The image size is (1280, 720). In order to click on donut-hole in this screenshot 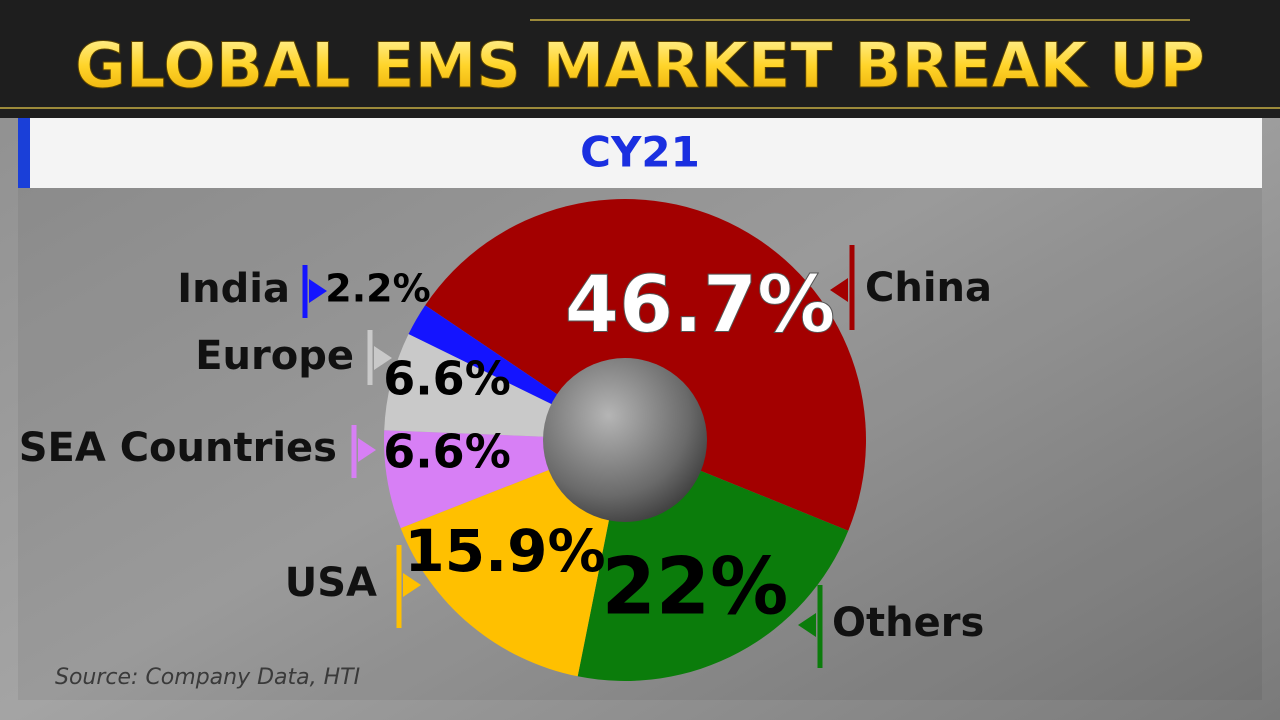, I will do `click(625, 440)`.